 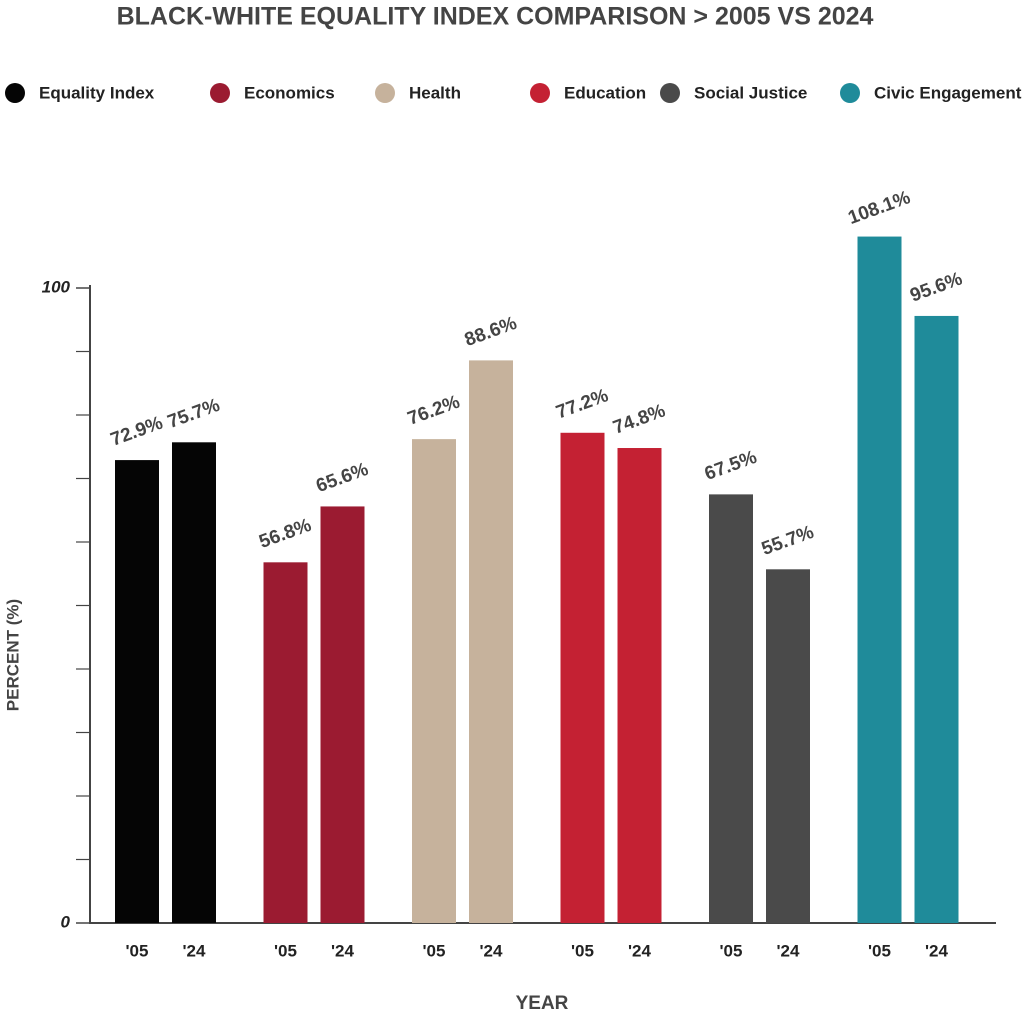 What do you see at coordinates (434, 411) in the screenshot?
I see `value-label: 76.2%` at bounding box center [434, 411].